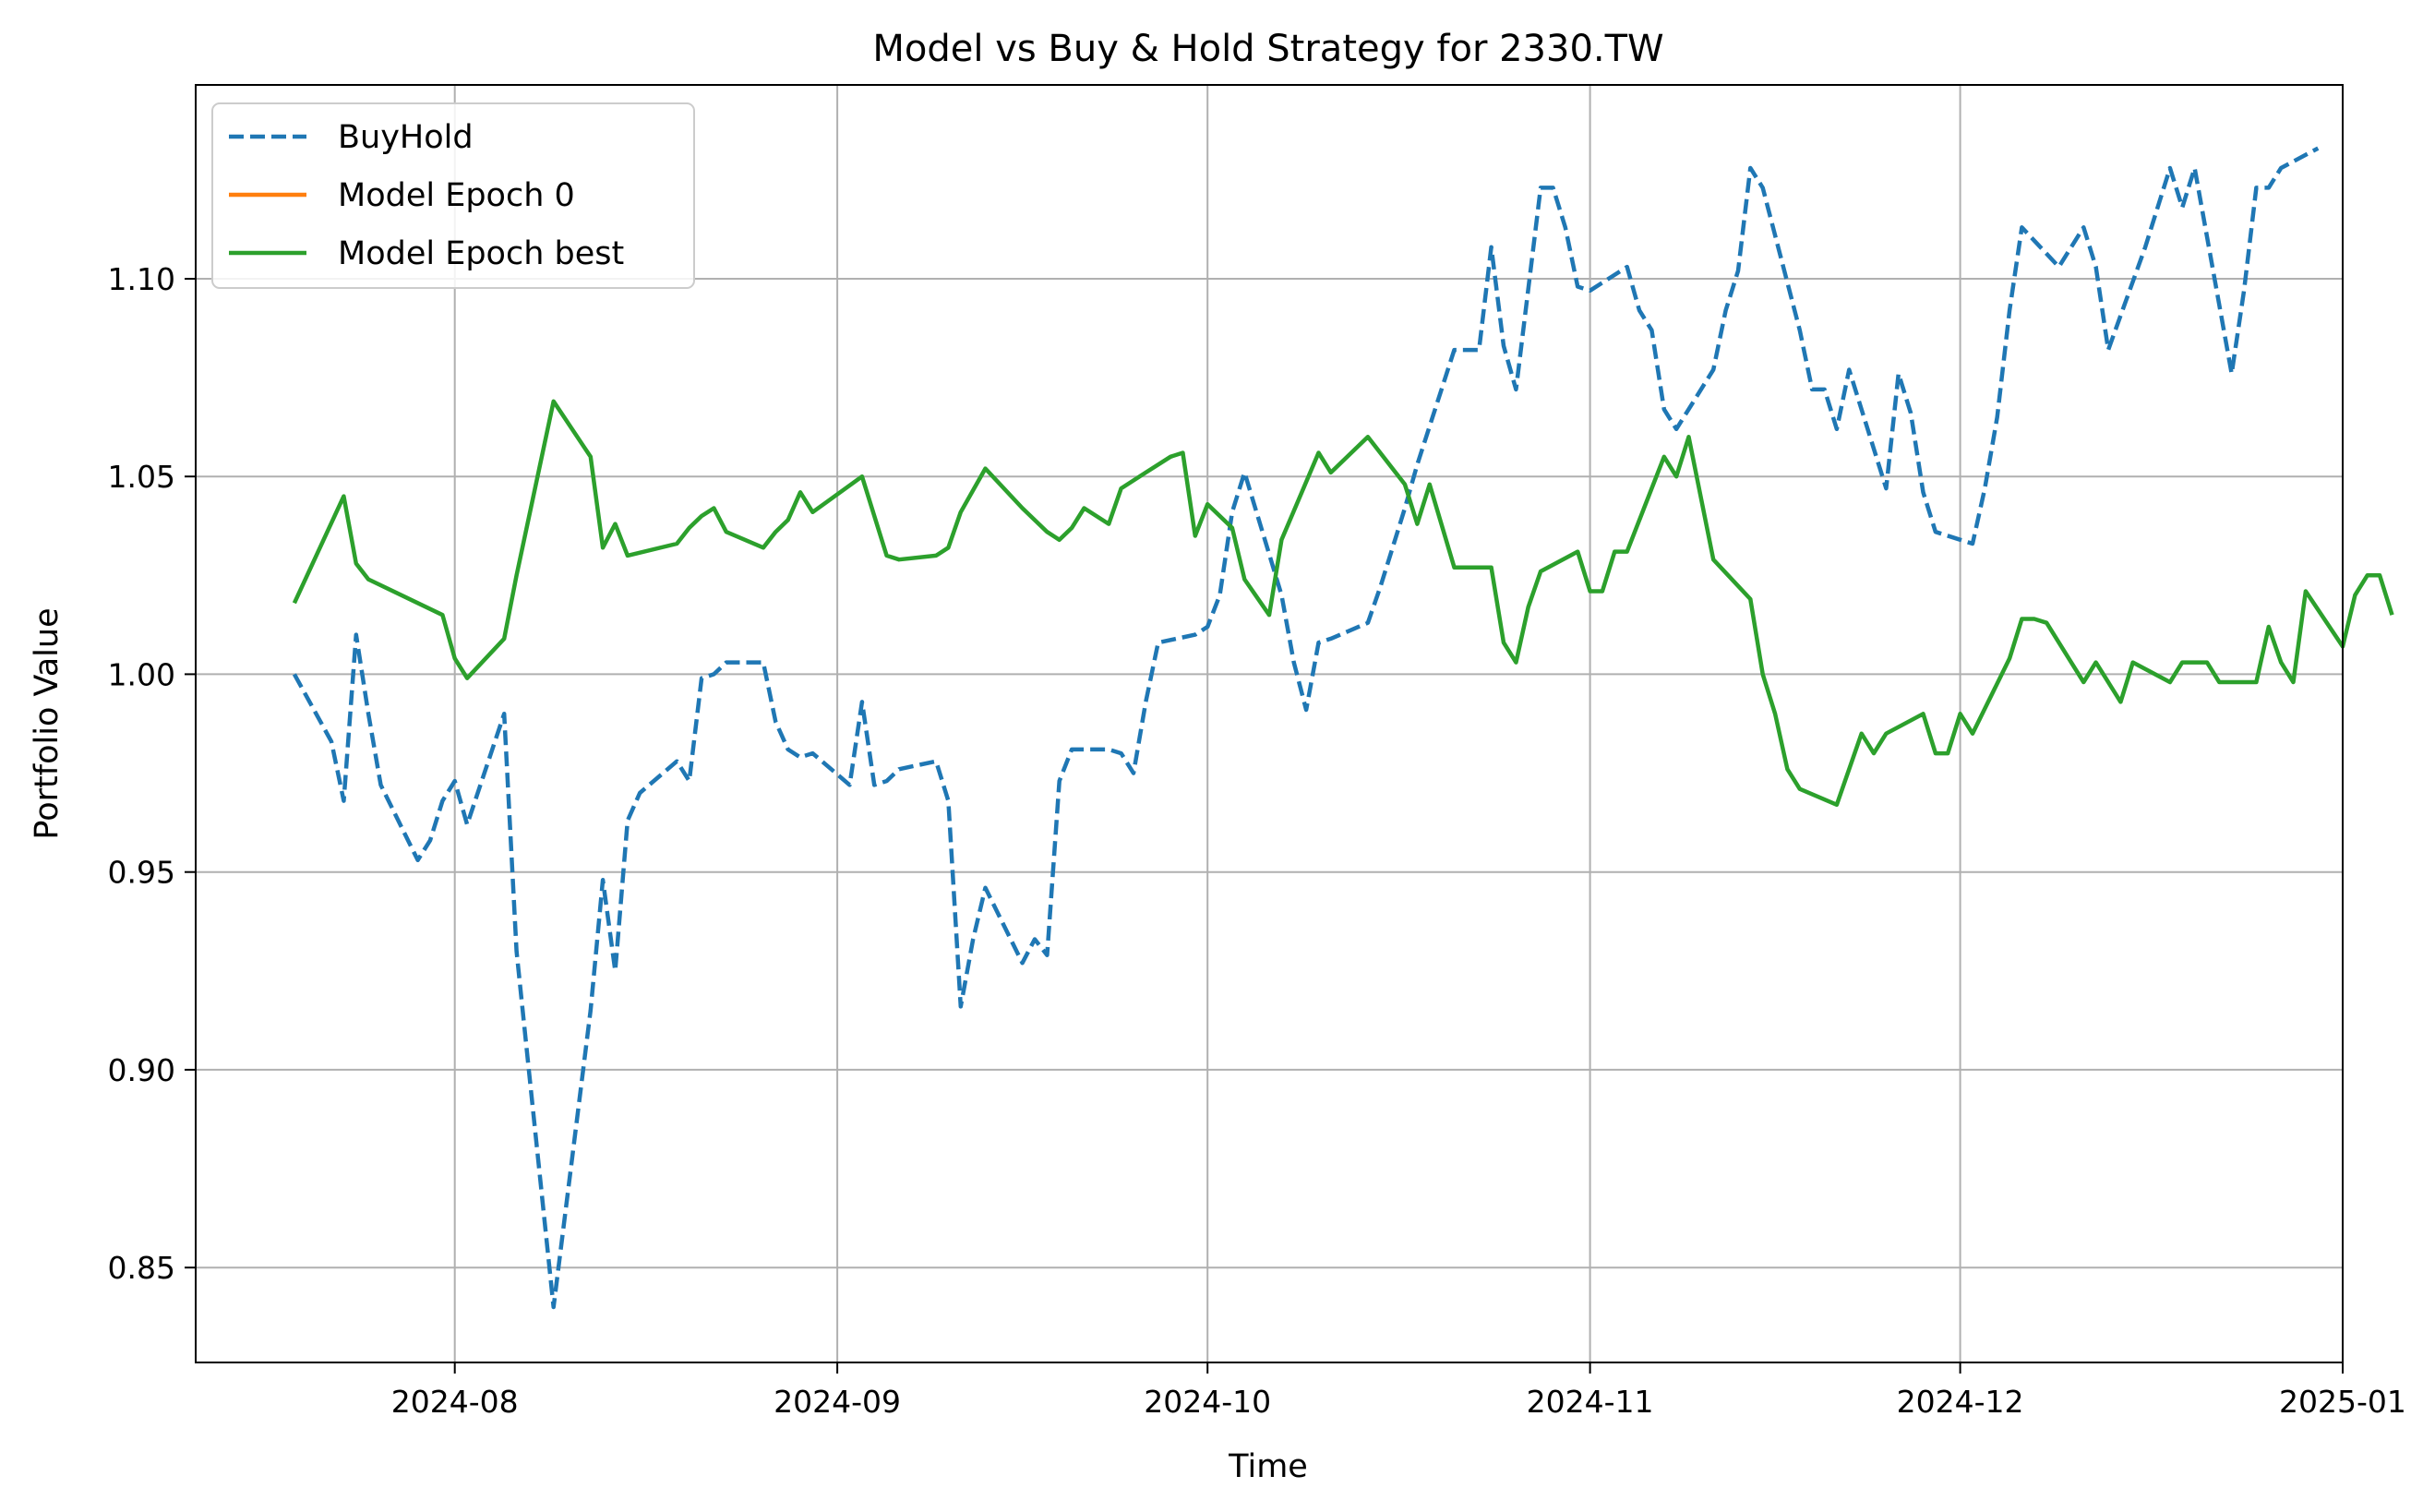 The width and height of the screenshot is (2411, 1512). Describe the element at coordinates (837, 1402) in the screenshot. I see `x-tick-label: 2024-09` at that location.